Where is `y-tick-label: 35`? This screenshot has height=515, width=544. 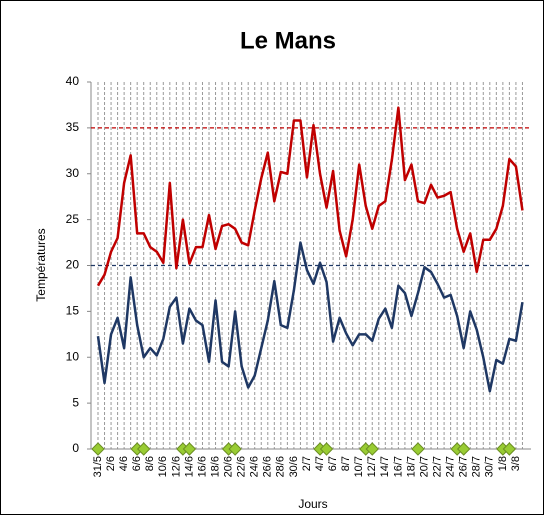
y-tick-label: 35 is located at coordinates (73, 127).